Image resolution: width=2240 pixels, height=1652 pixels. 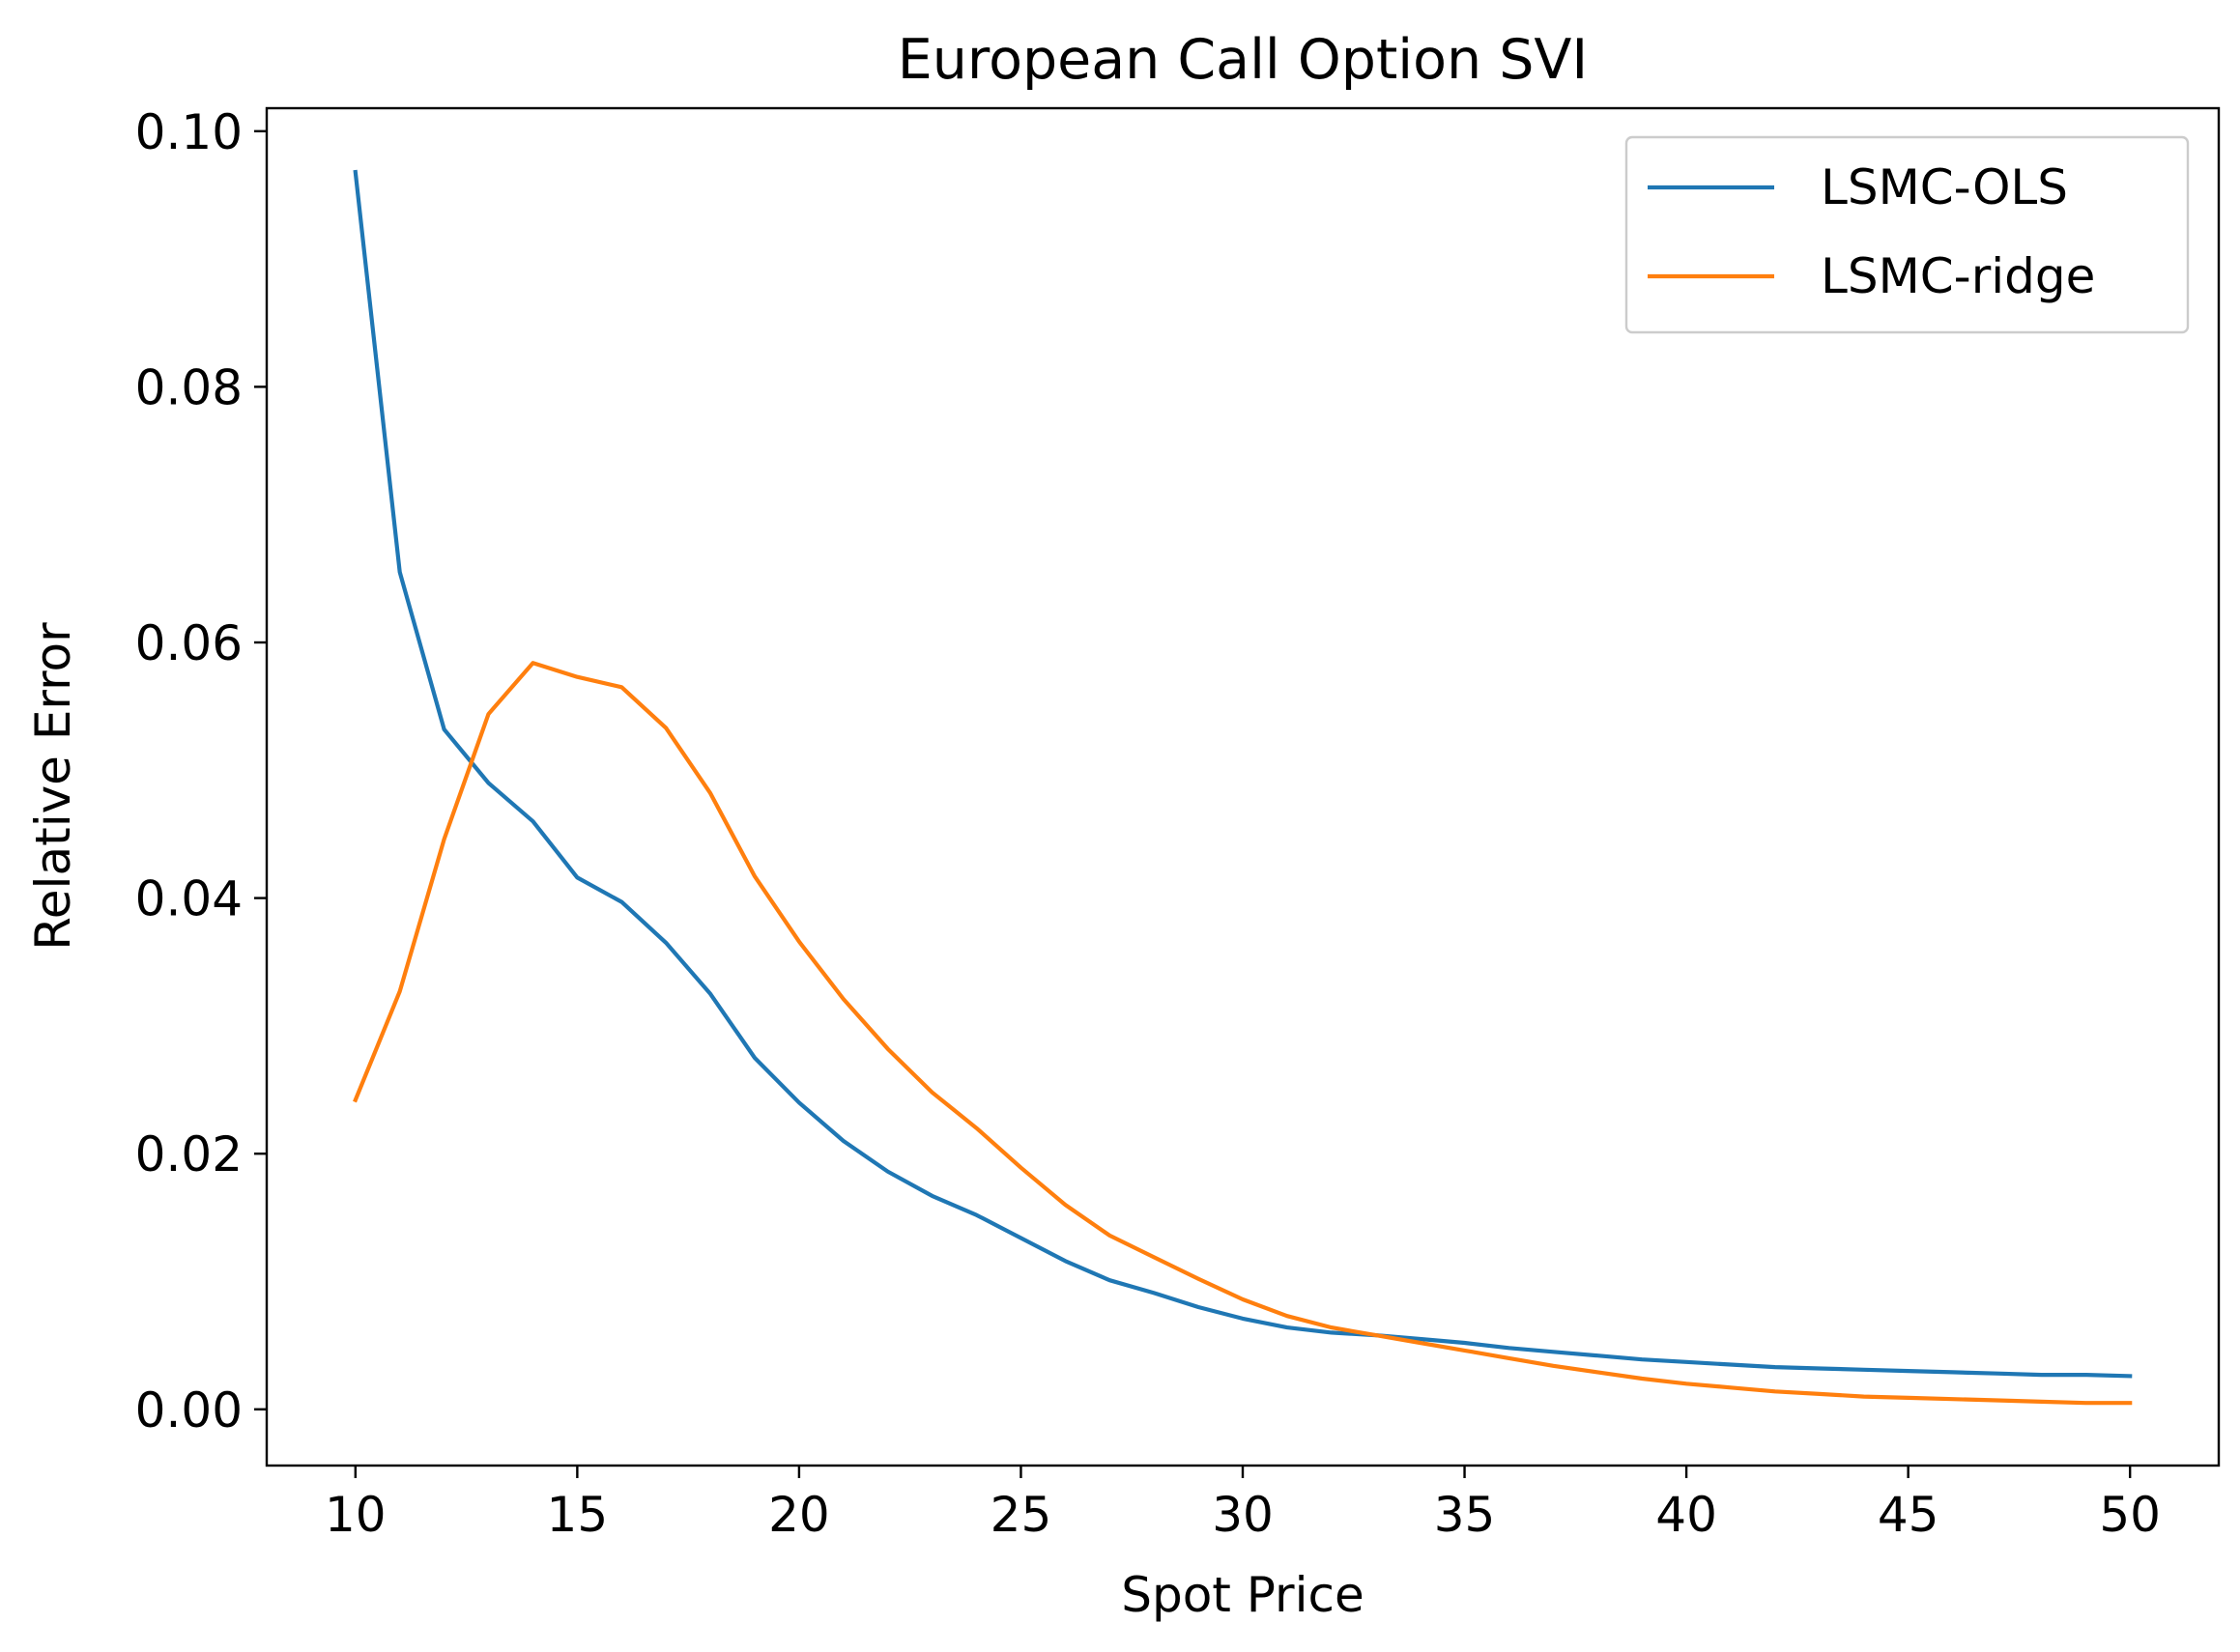 I want to click on y-tick-label: 0.06, so click(x=189, y=643).